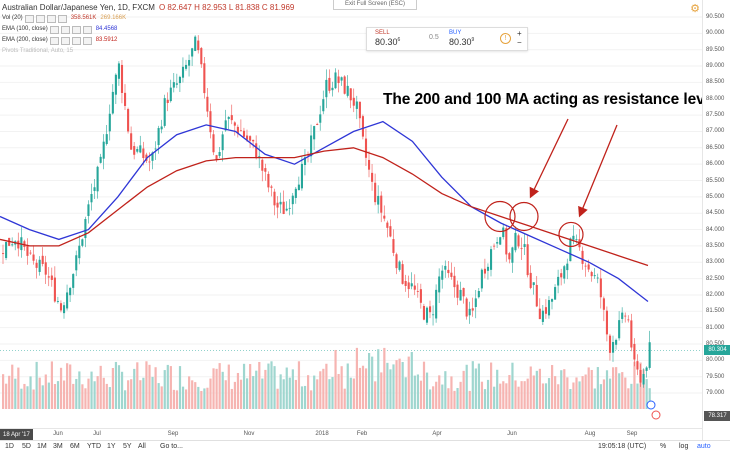 Image resolution: width=730 pixels, height=454 pixels. I want to click on exit-fullscreen-button: Exit Full Screen (ESC), so click(375, 5).